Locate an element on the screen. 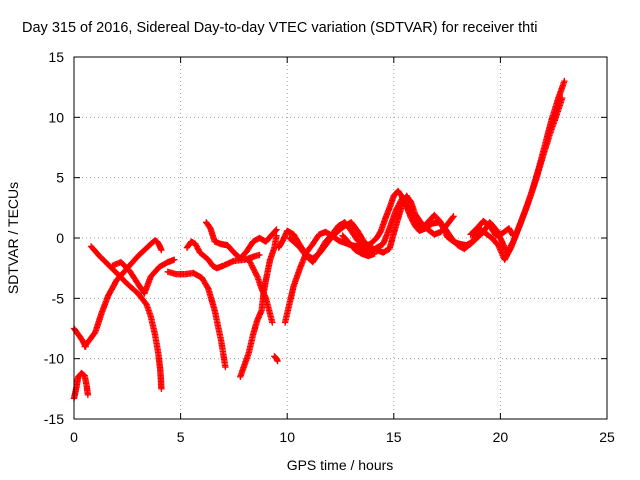 The height and width of the screenshot is (480, 640). x-tick-label: 0 is located at coordinates (74, 437).